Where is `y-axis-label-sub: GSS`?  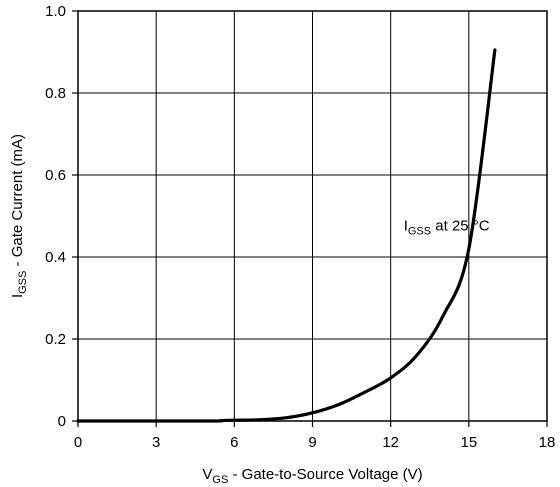
y-axis-label-sub: GSS is located at coordinates (23, 282).